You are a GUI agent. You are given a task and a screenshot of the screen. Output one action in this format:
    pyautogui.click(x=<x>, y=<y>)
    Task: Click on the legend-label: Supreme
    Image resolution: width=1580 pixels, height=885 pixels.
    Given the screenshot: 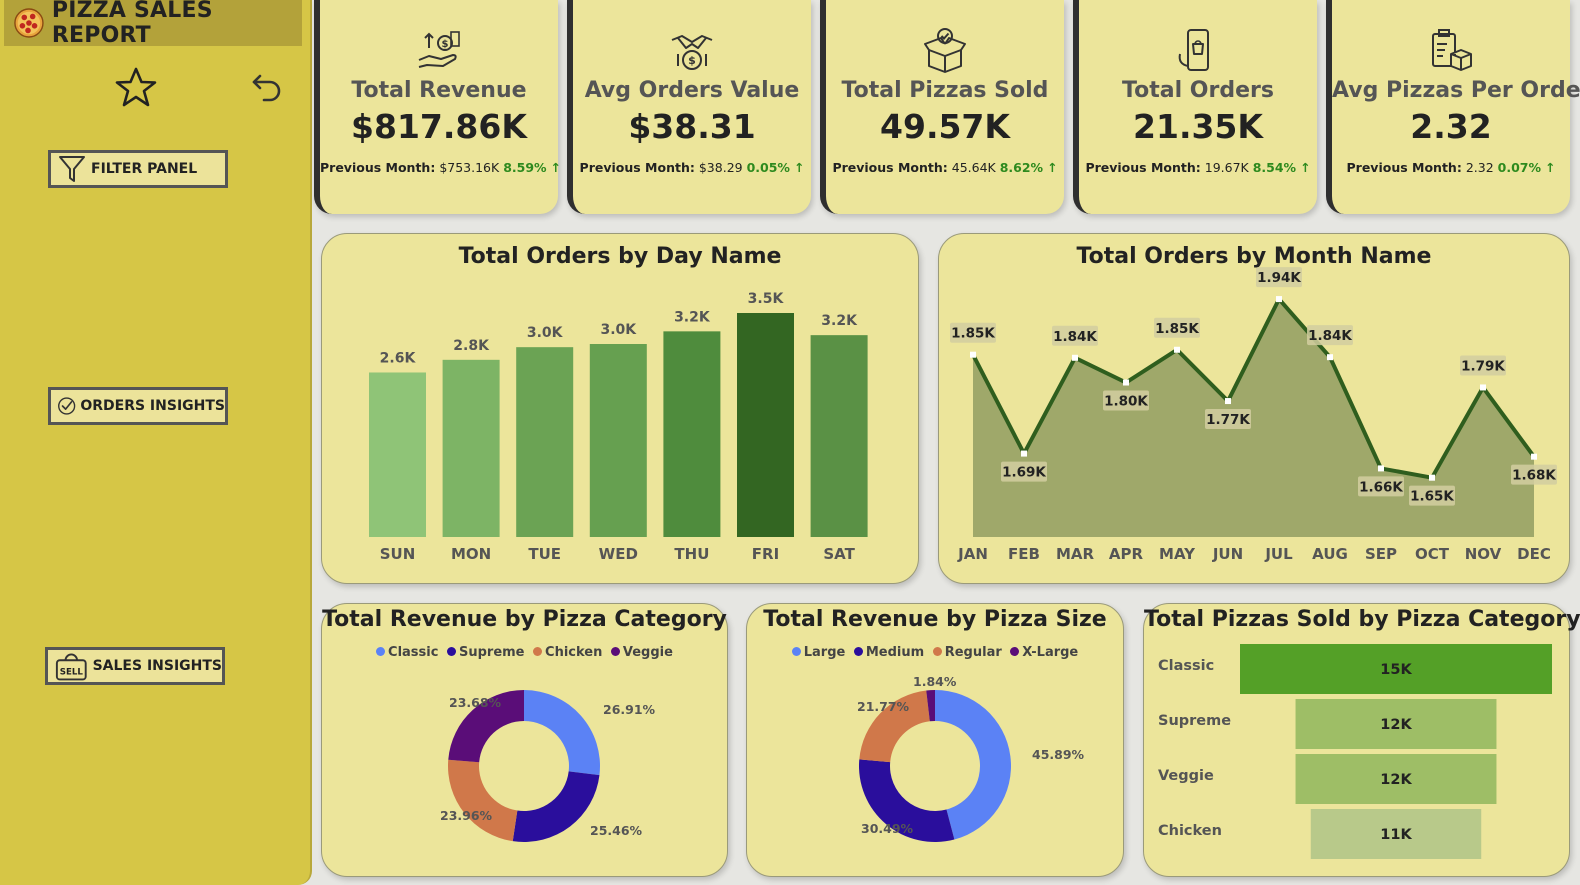 What is the action you would take?
    pyautogui.click(x=491, y=652)
    